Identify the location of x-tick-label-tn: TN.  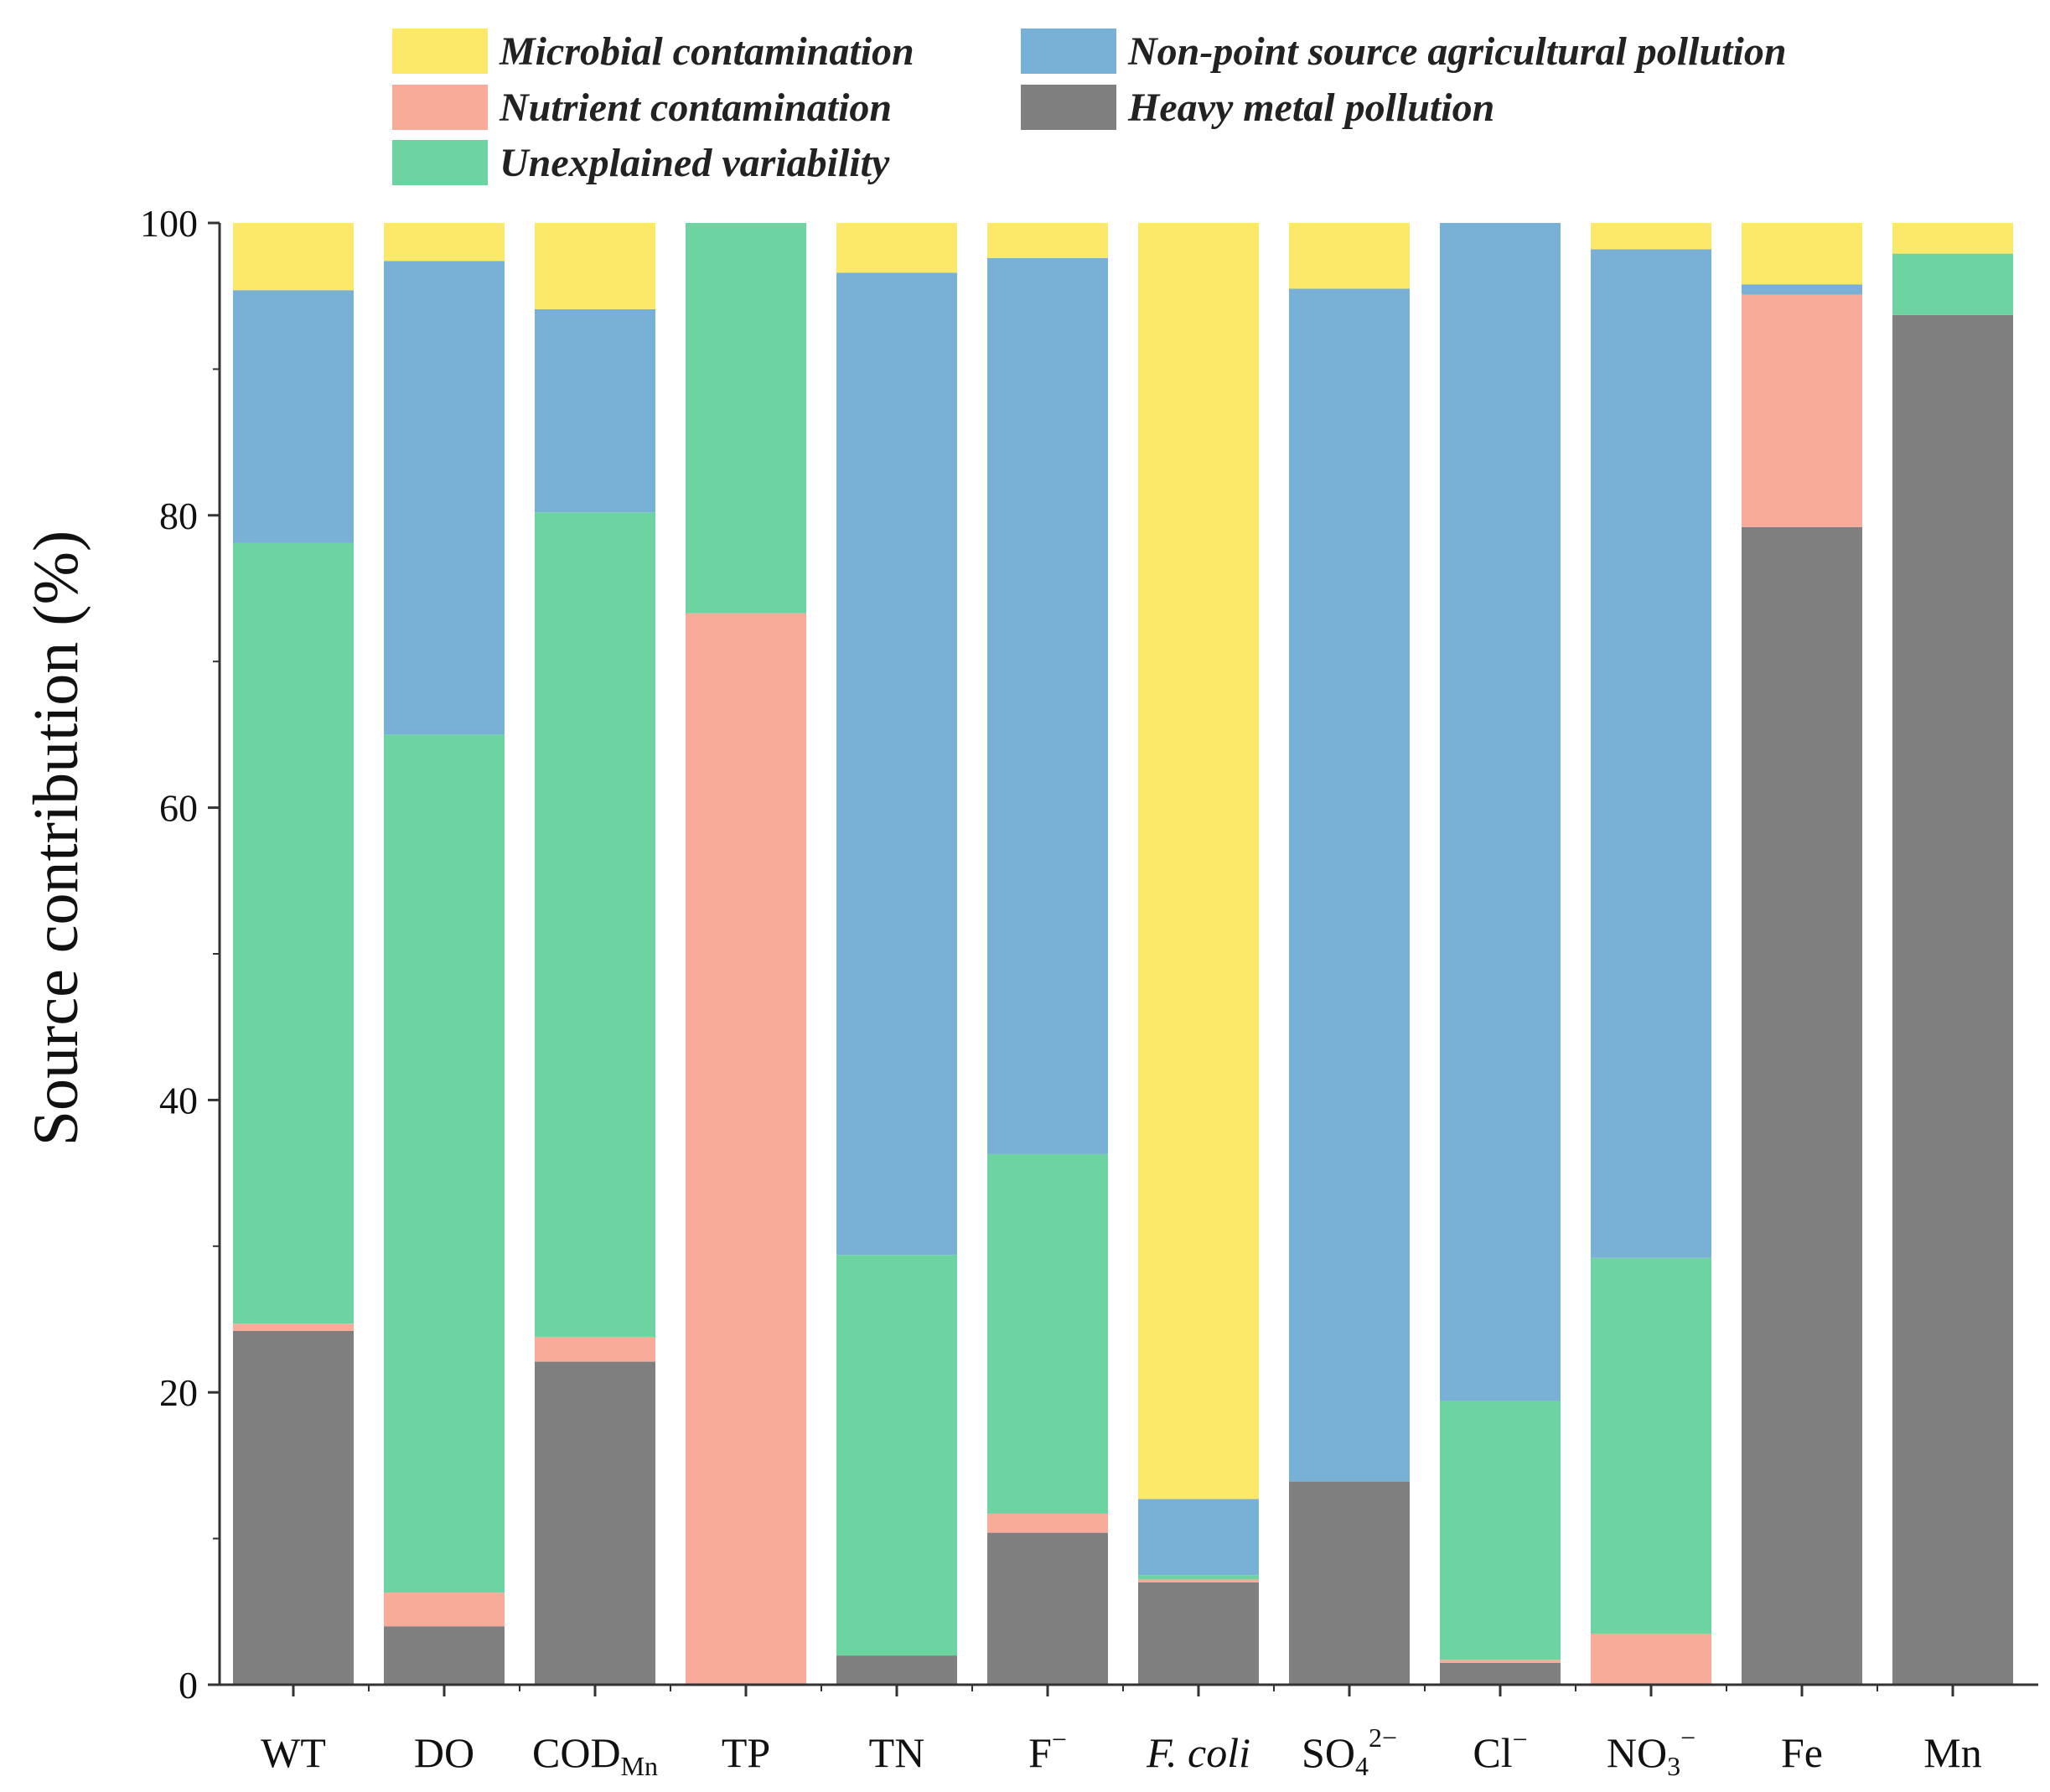
(897, 1753).